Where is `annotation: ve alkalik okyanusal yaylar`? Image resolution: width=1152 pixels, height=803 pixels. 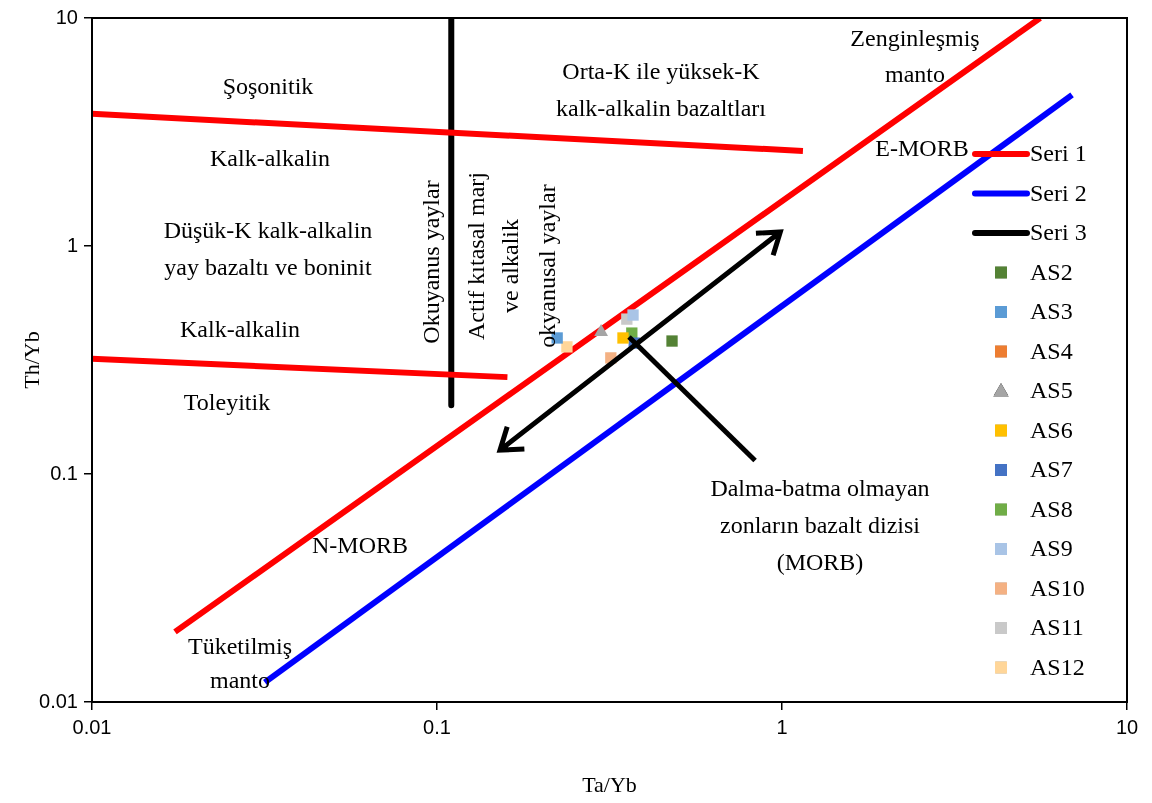
annotation: ve alkalik okyanusal yaylar is located at coordinates (529, 266).